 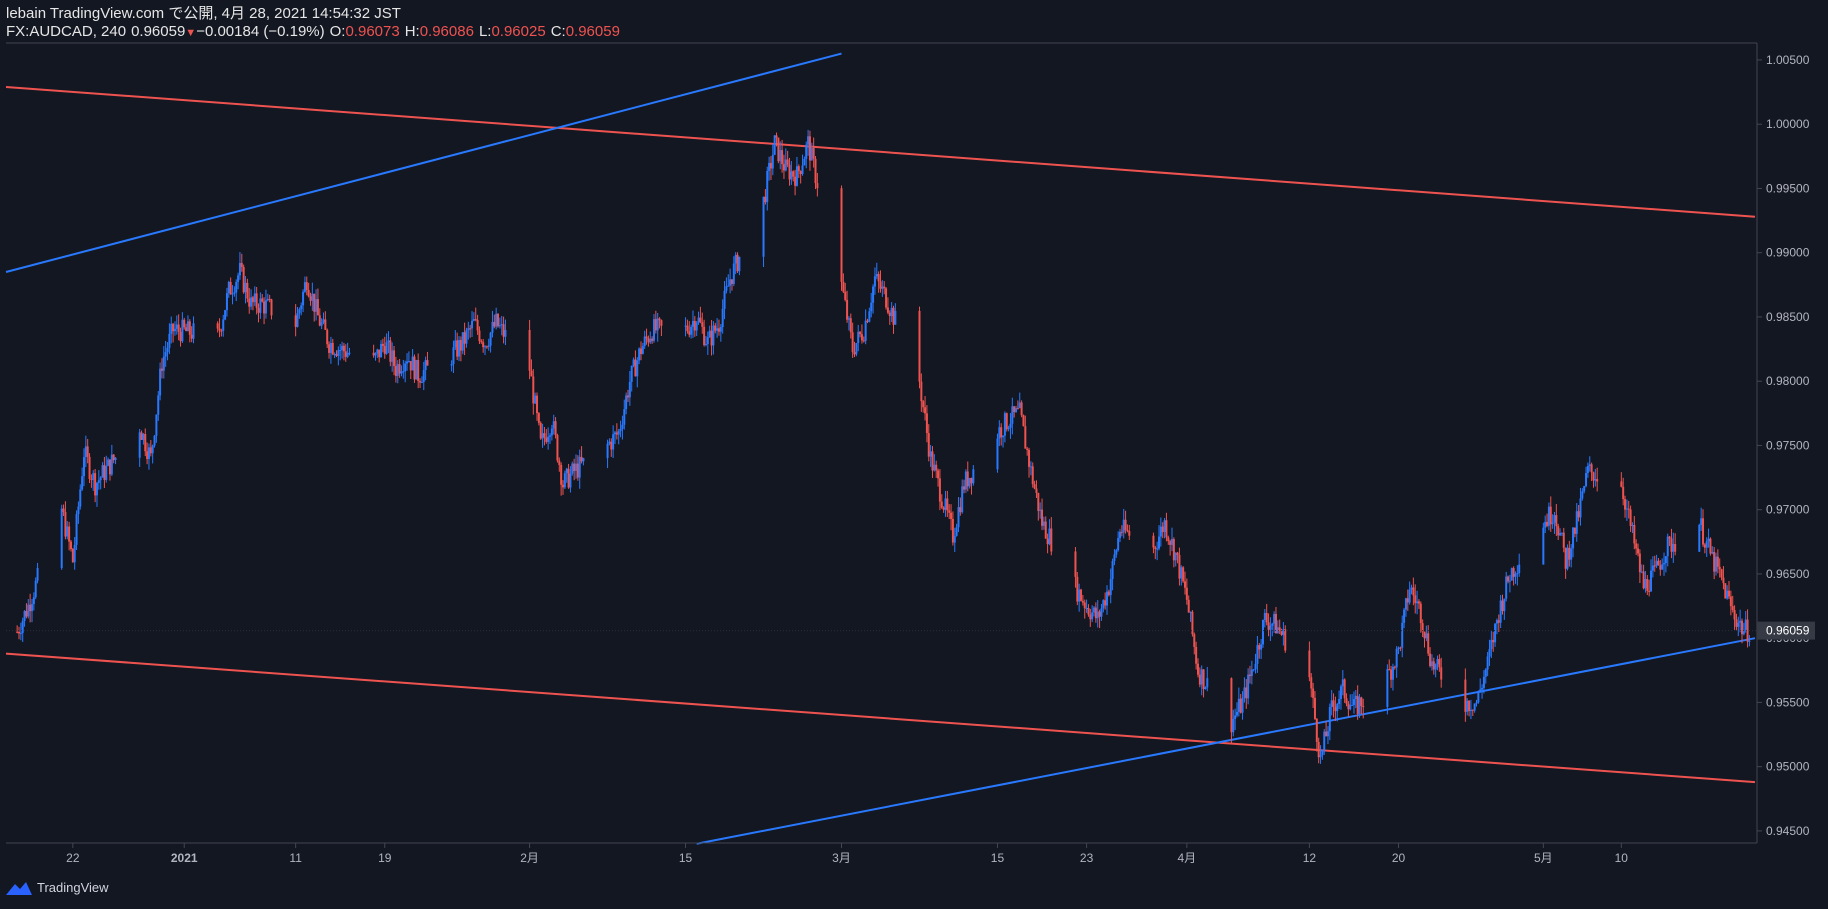 I want to click on x-tick-label: 22, so click(x=73, y=858).